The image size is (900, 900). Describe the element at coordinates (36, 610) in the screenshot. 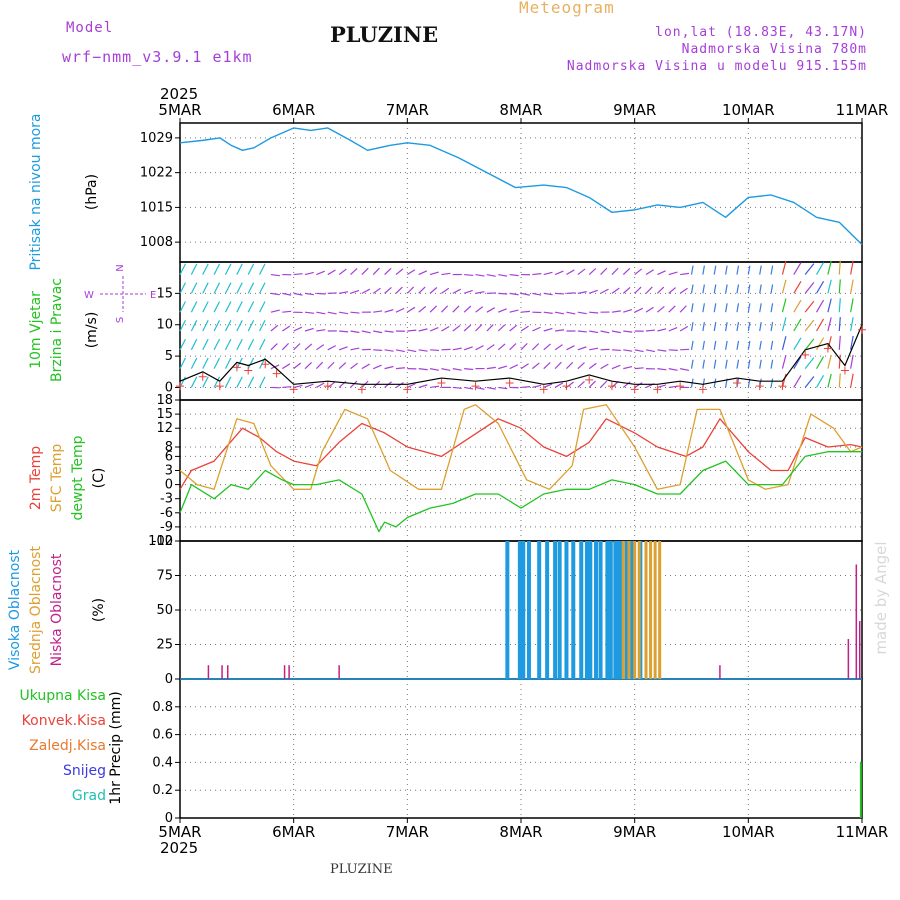

I see `cloud-ylabel-2: Srednja Oblacnost` at that location.